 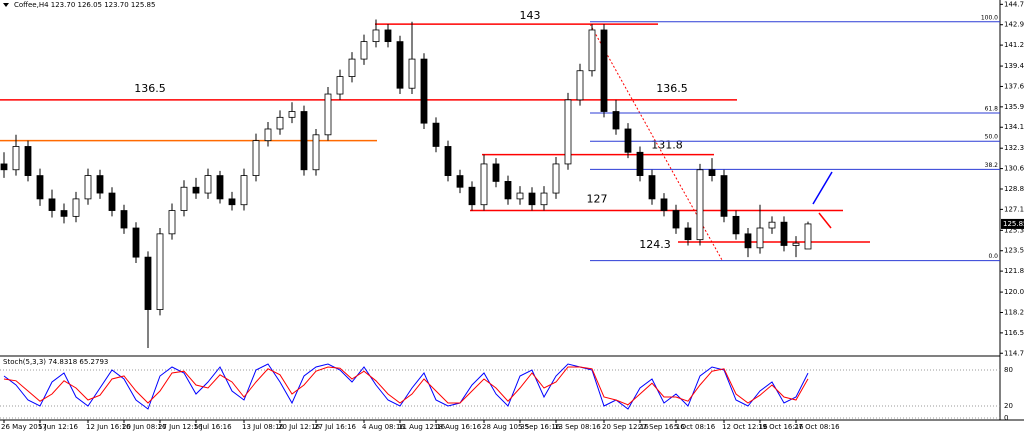 What do you see at coordinates (1008, 406) in the screenshot?
I see `osc-tick-label: 20` at bounding box center [1008, 406].